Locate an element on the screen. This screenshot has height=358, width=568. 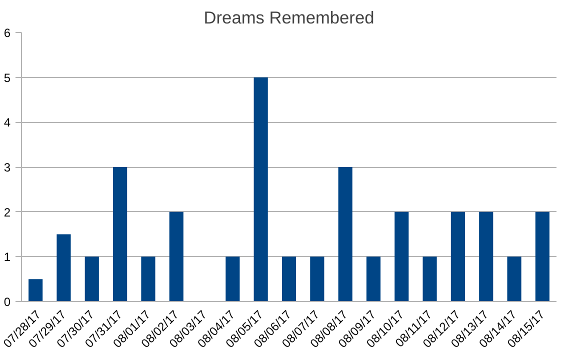
y-tick-label: 4 is located at coordinates (7, 123).